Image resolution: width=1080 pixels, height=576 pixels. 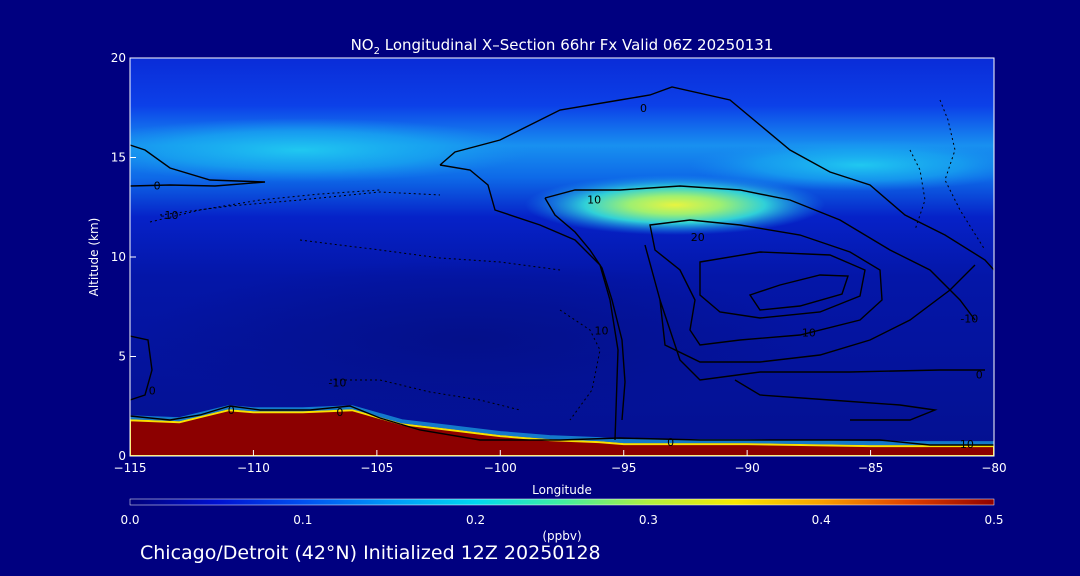 I want to click on contour-0-lower, so click(x=822, y=340).